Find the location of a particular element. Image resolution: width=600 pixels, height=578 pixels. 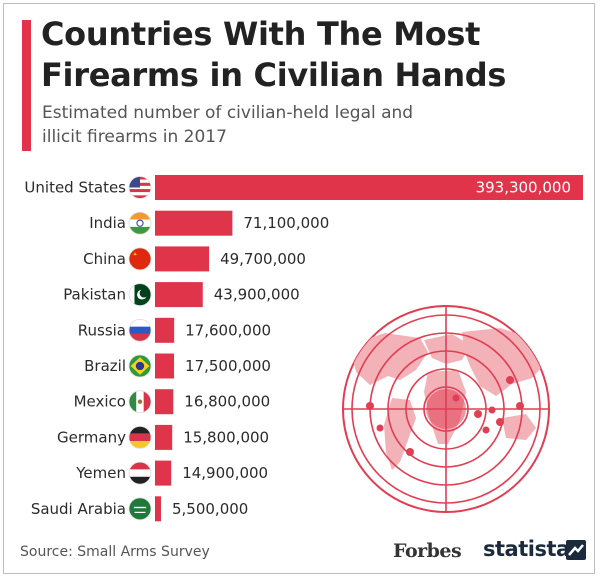

statista-logo: statista is located at coordinates (526, 549).